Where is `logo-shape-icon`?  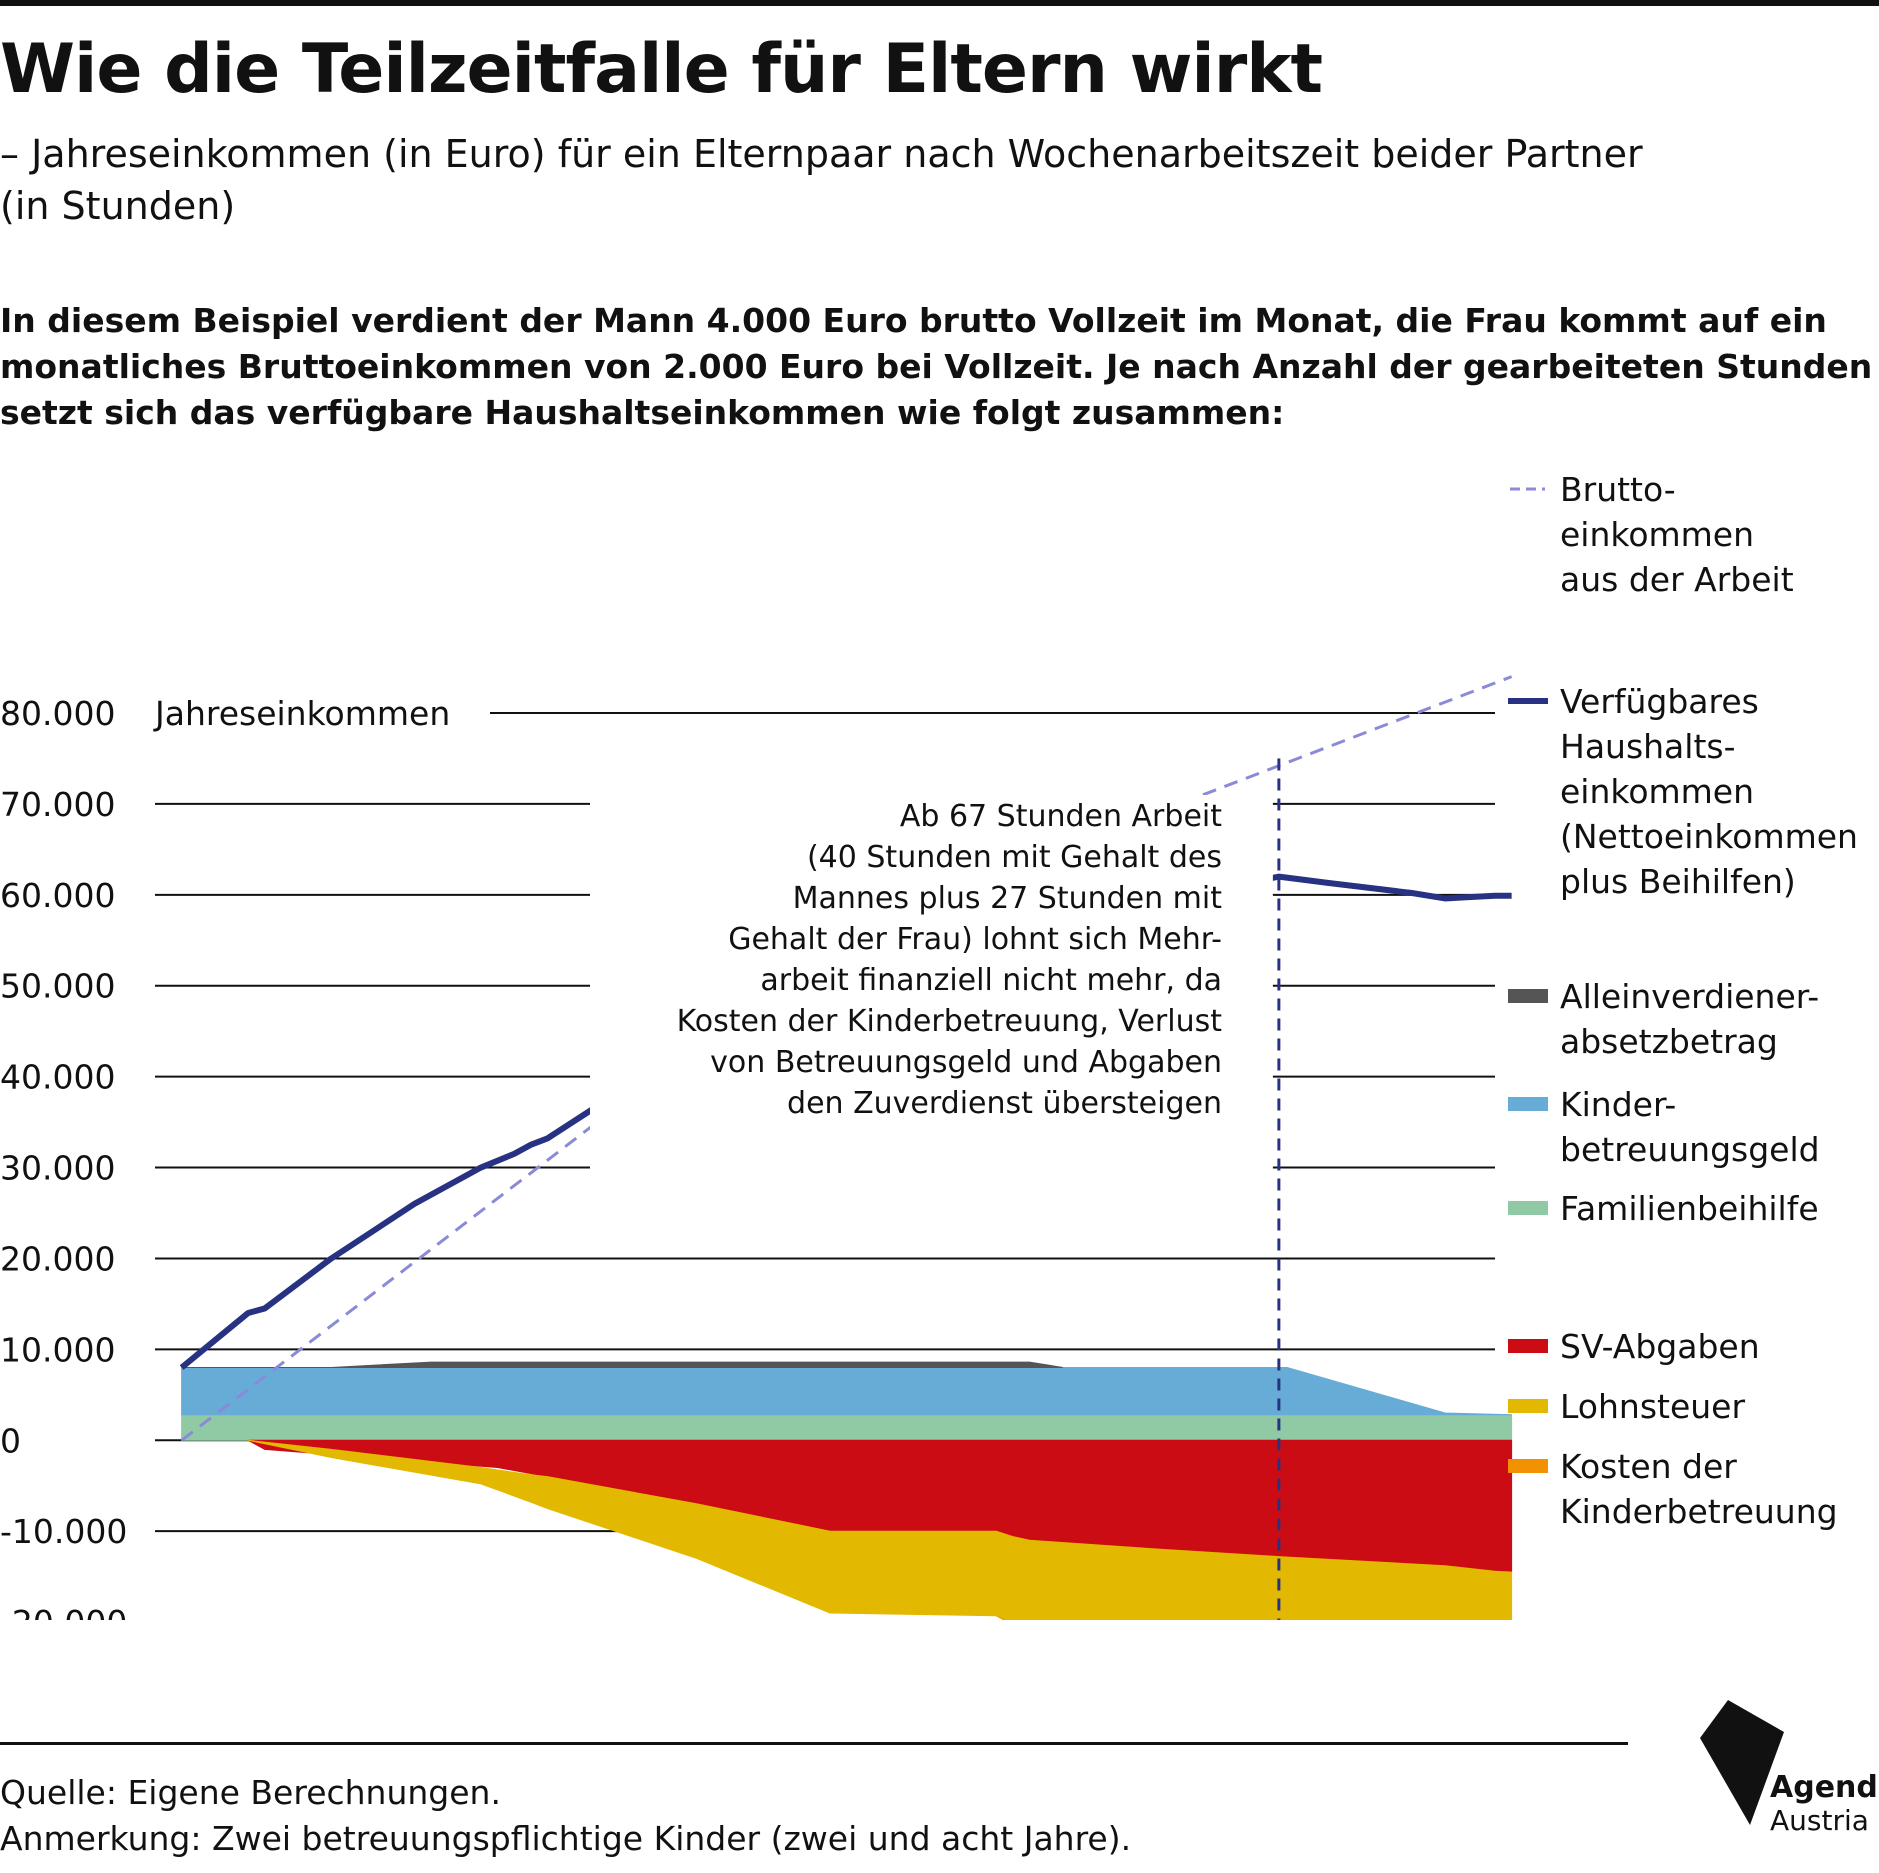
logo-shape-icon is located at coordinates (1742, 1762).